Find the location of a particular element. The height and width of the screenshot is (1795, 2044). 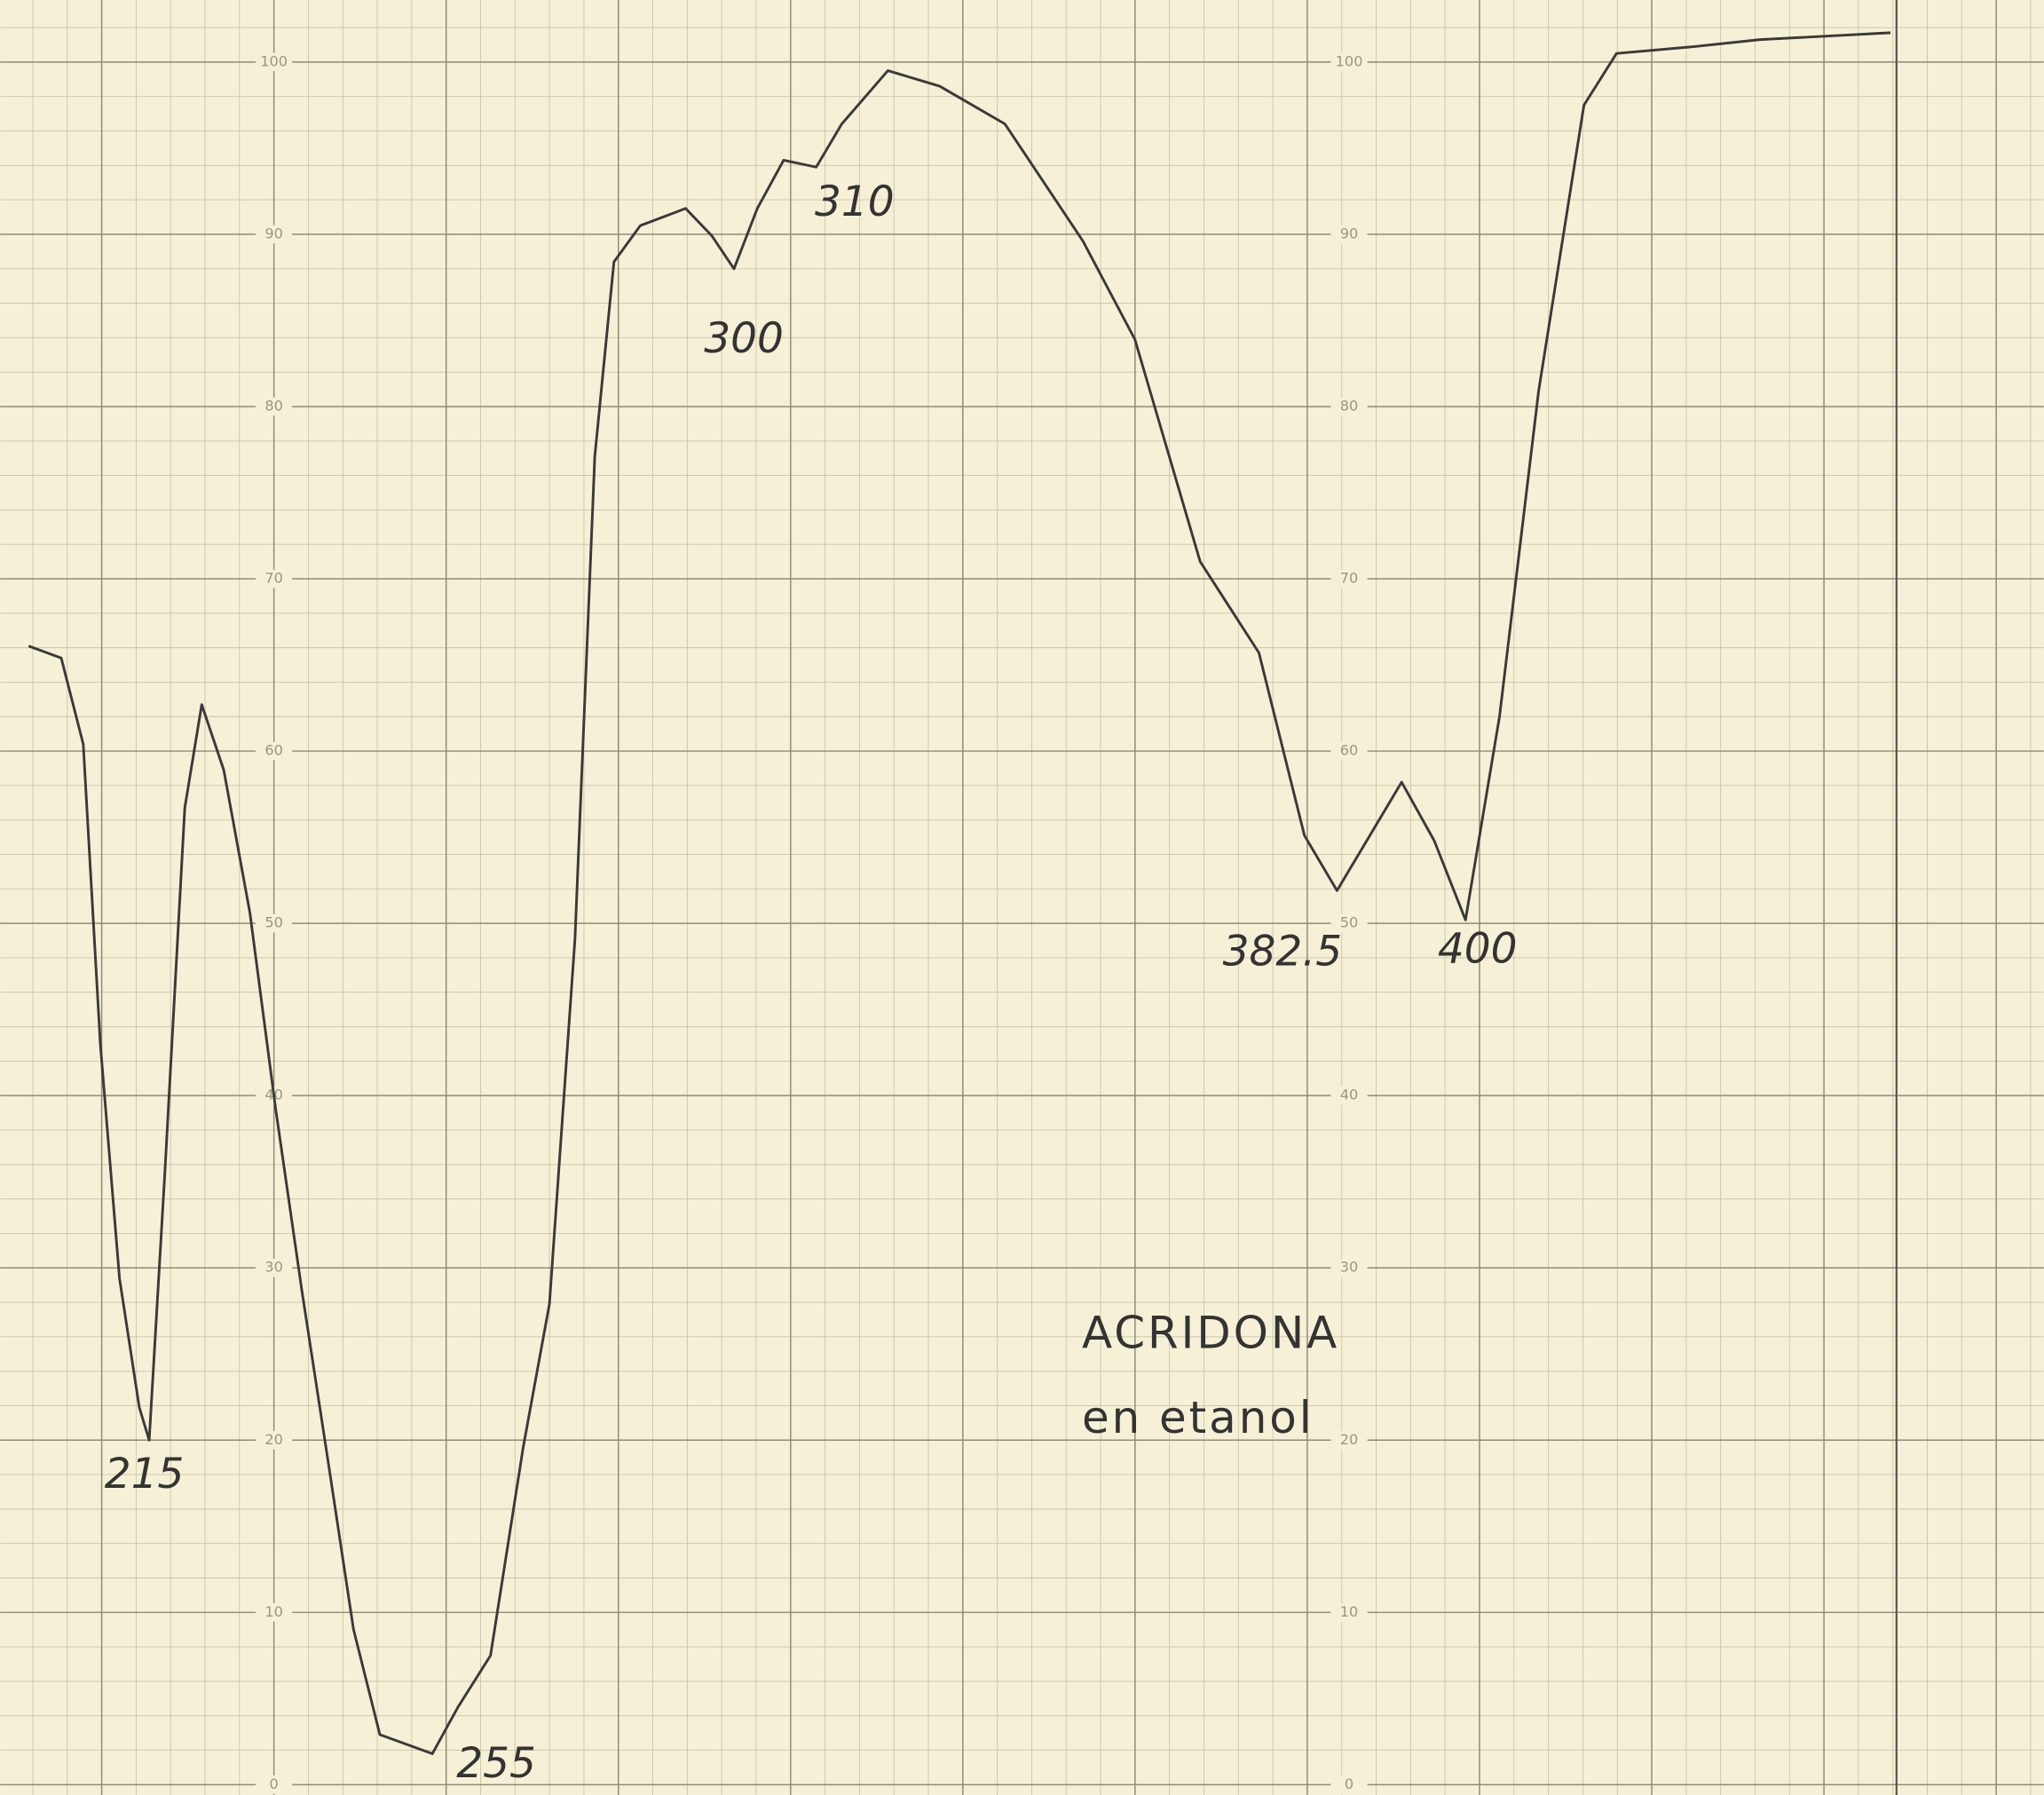

annotation: 310 is located at coordinates (855, 202).